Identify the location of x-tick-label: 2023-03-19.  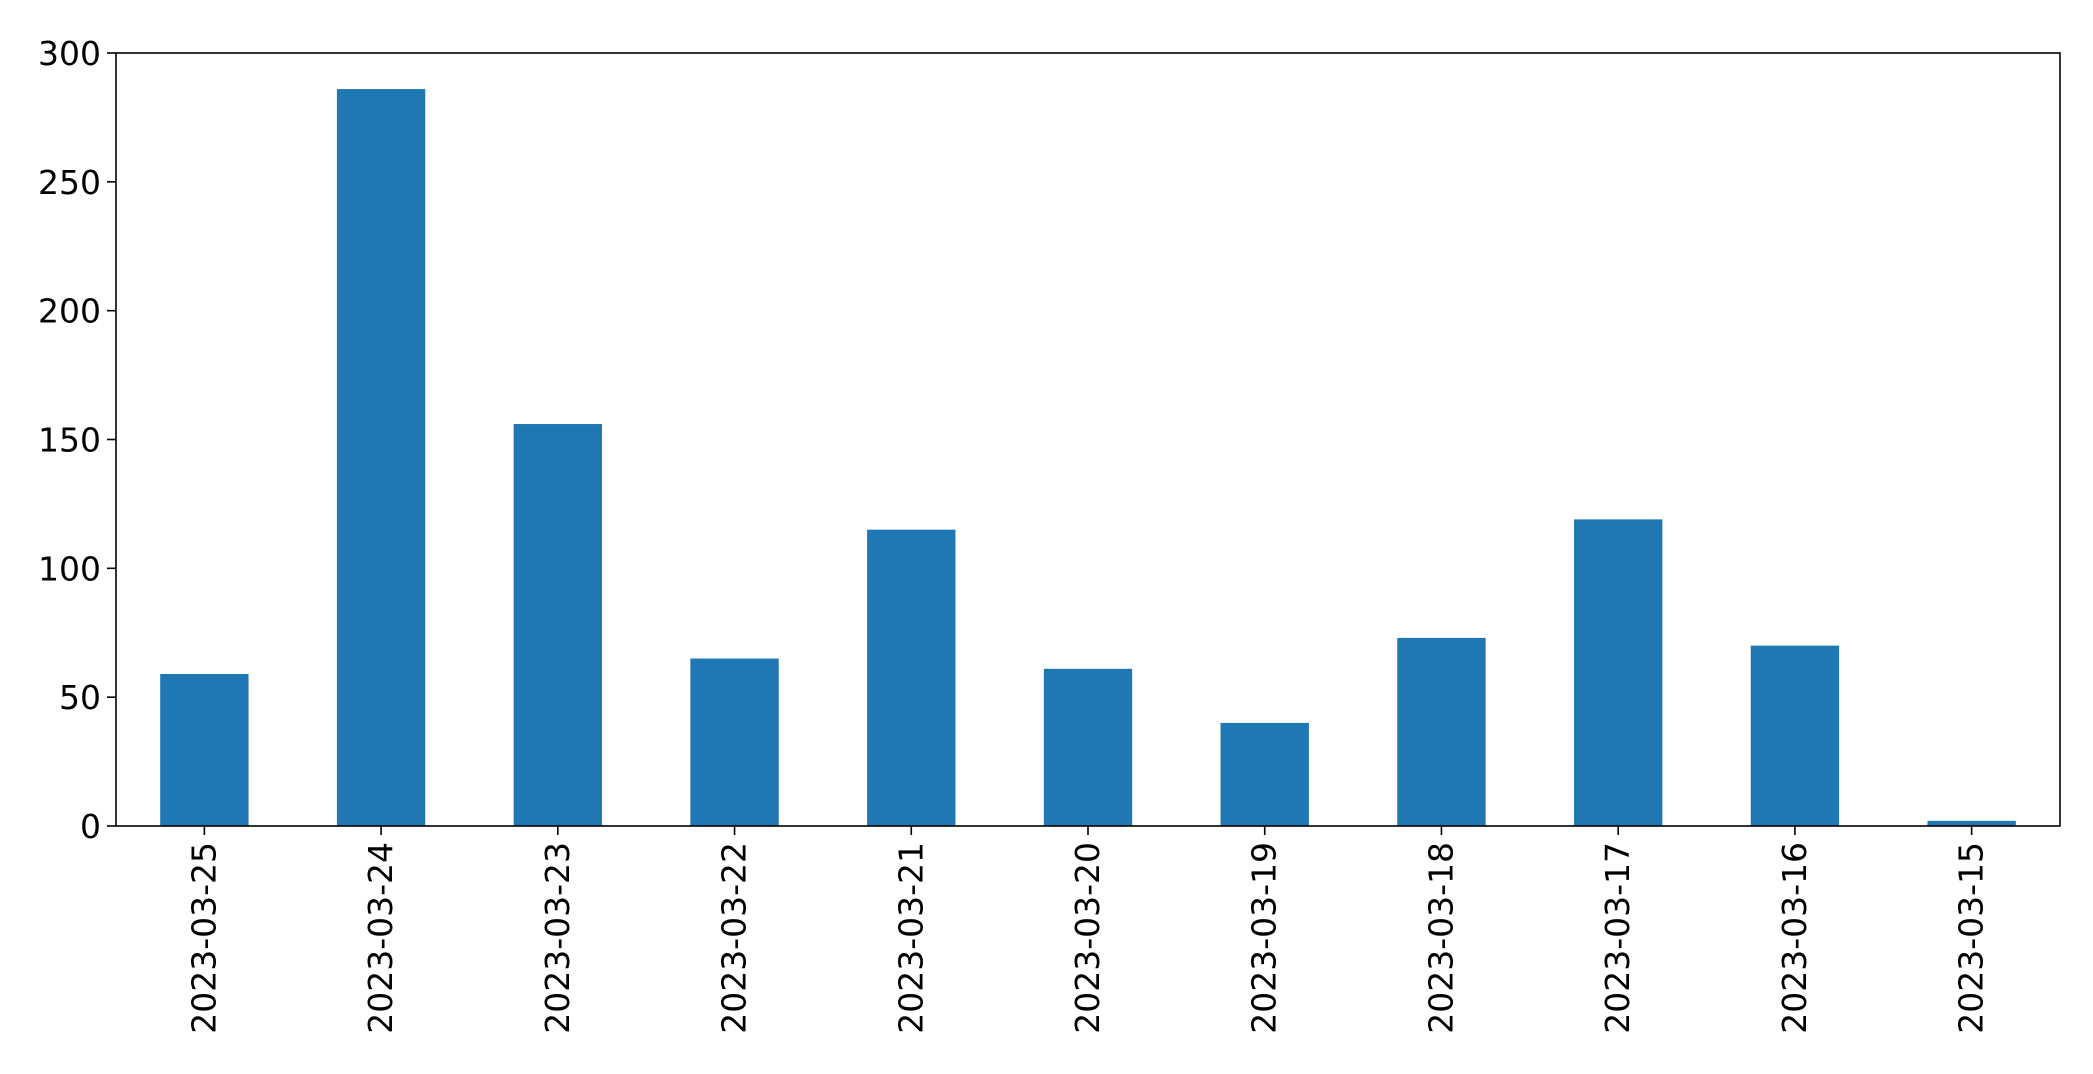
(1264, 938).